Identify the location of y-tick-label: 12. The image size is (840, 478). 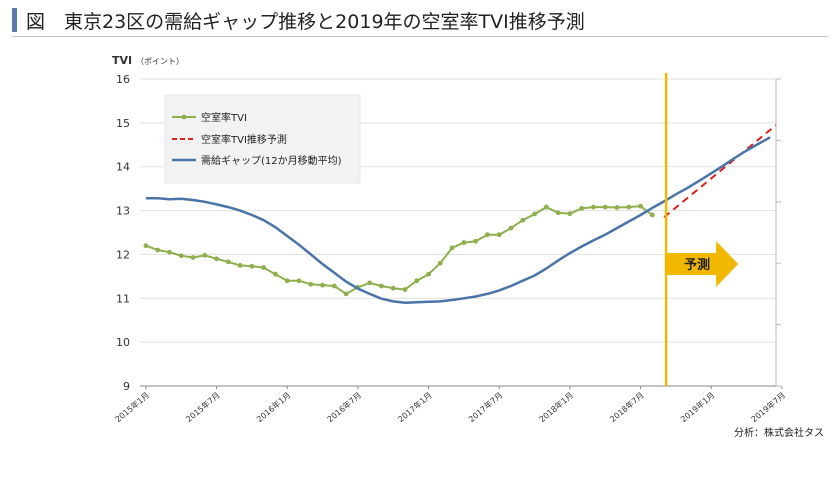
(123, 254).